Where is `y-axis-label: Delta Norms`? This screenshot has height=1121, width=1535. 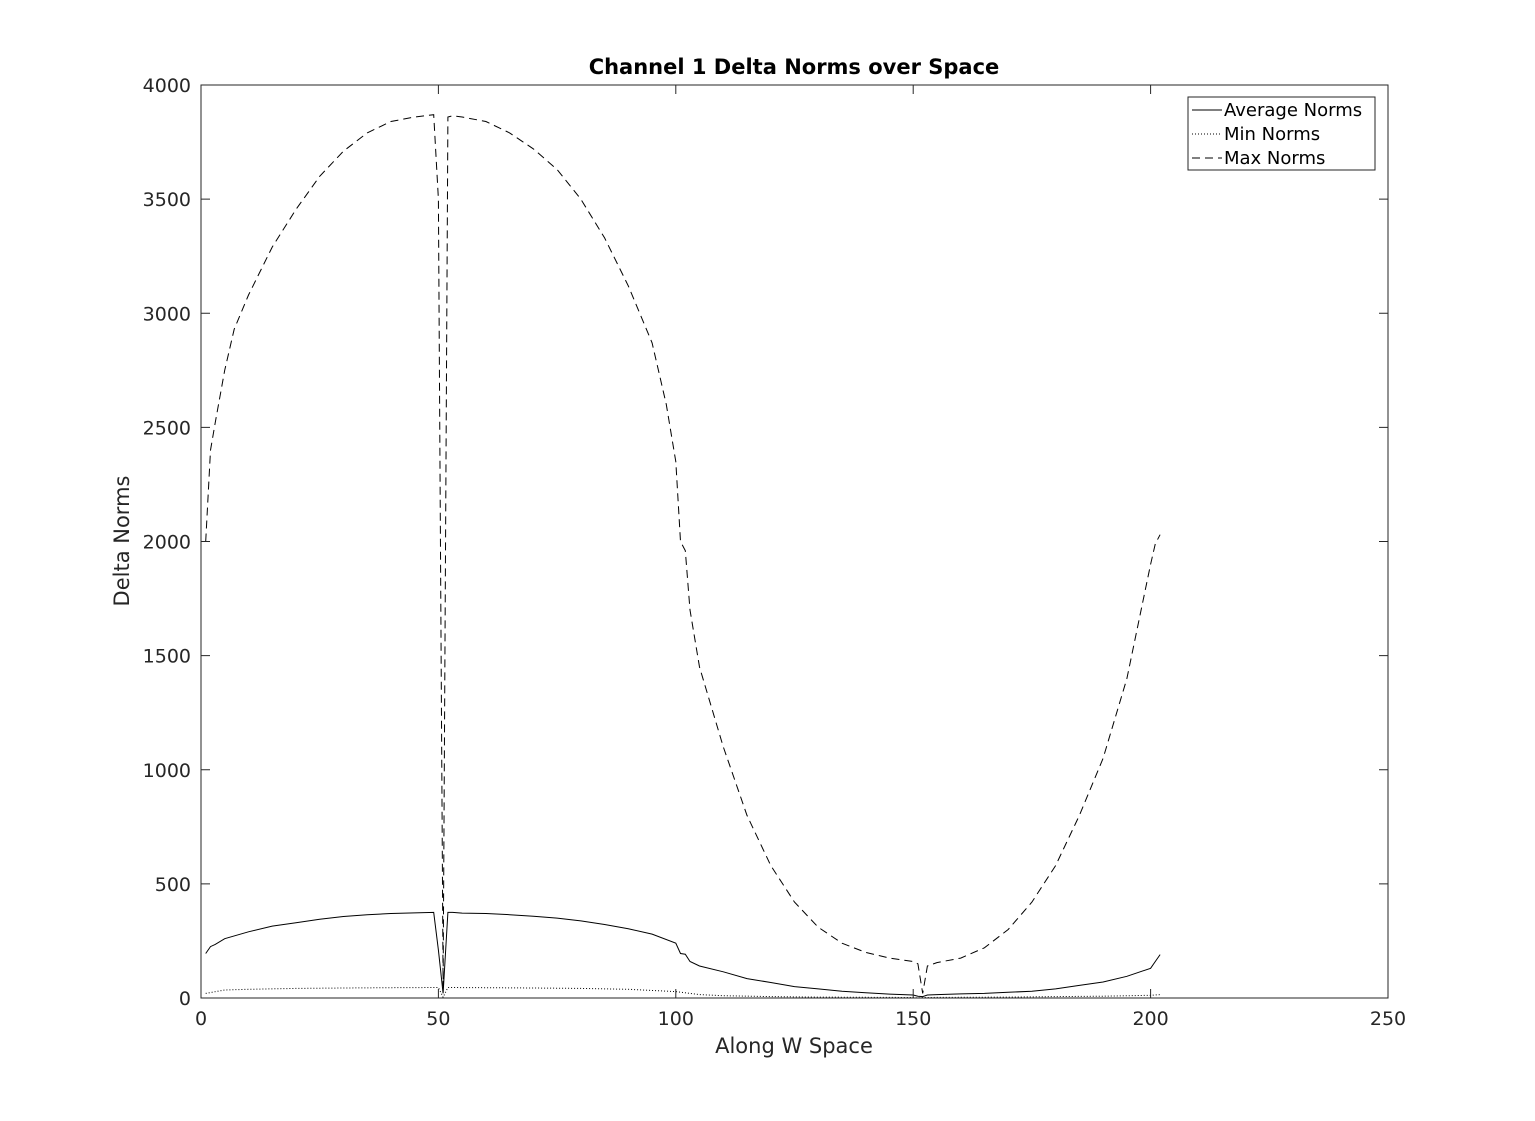
y-axis-label: Delta Norms is located at coordinates (122, 541).